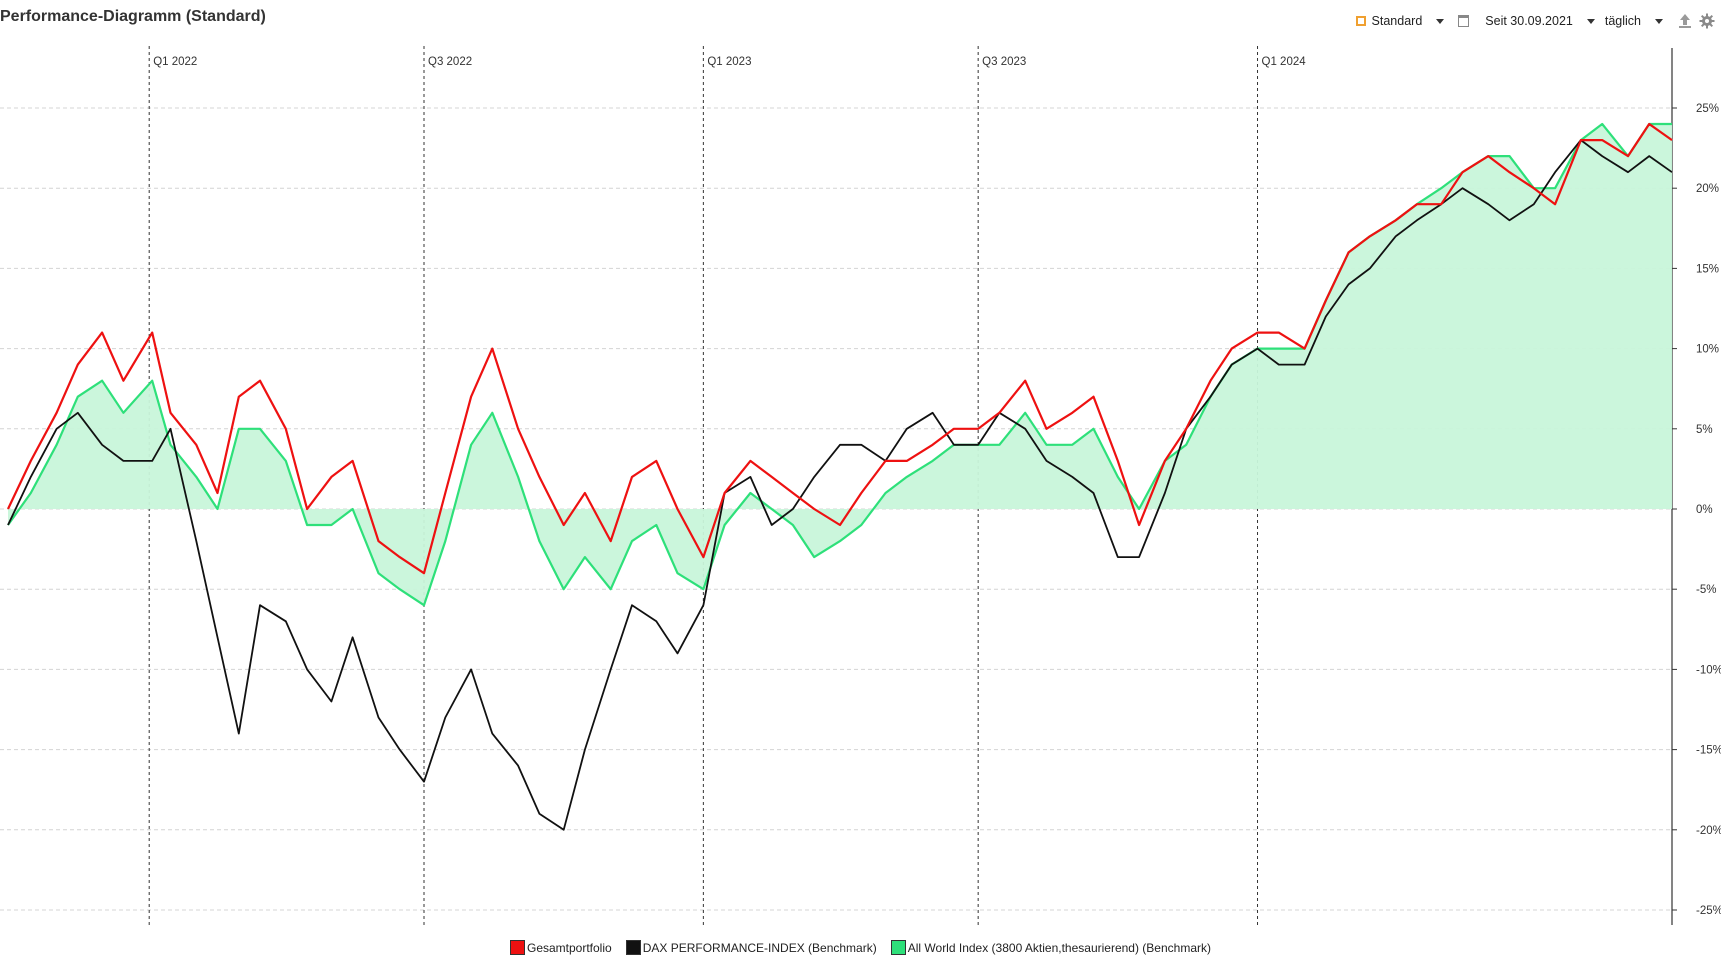 Image resolution: width=1721 pixels, height=965 pixels. What do you see at coordinates (1708, 751) in the screenshot?
I see `y-tick-label: -15%` at bounding box center [1708, 751].